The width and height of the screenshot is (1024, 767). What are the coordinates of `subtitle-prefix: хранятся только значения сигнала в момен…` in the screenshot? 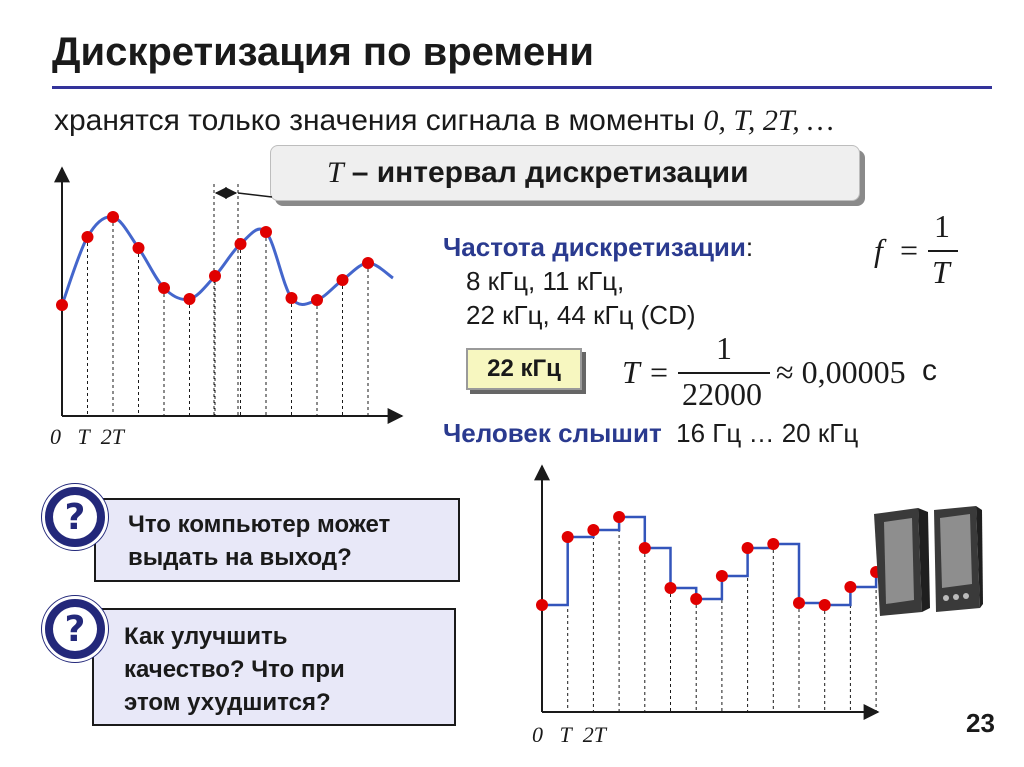 It's located at (379, 120).